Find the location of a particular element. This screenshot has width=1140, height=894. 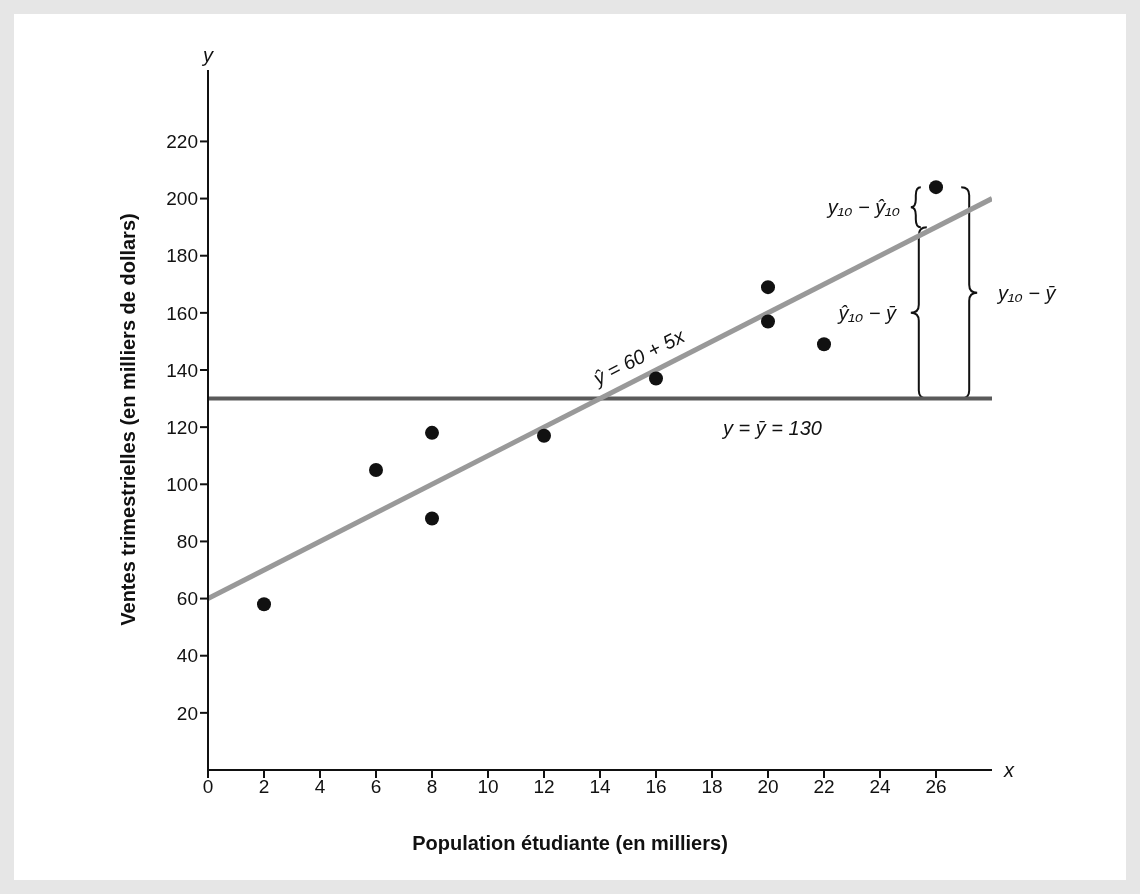

annotation: ŷ = 60 + 5x is located at coordinates (638, 357).